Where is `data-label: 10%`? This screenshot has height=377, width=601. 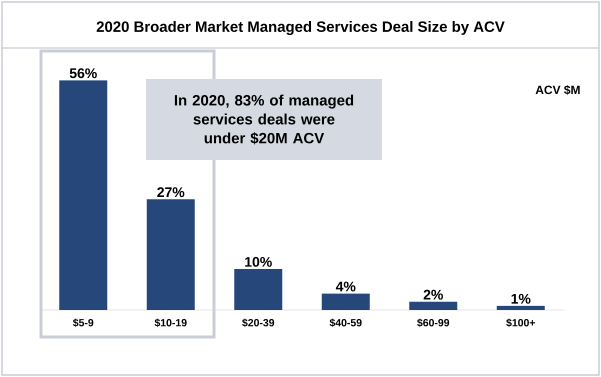
data-label: 10% is located at coordinates (258, 261).